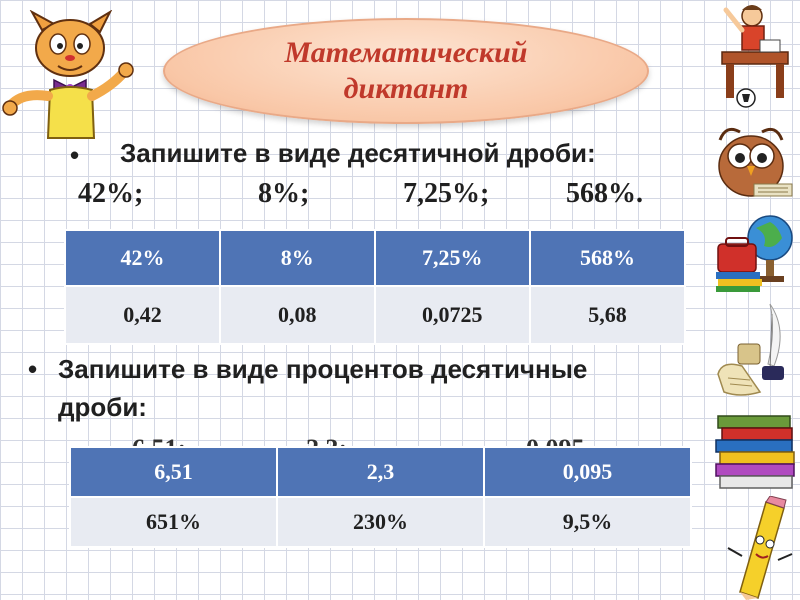 The height and width of the screenshot is (600, 800). I want to click on table-header-row: 42% 8% 7,25% 568%, so click(375, 258).